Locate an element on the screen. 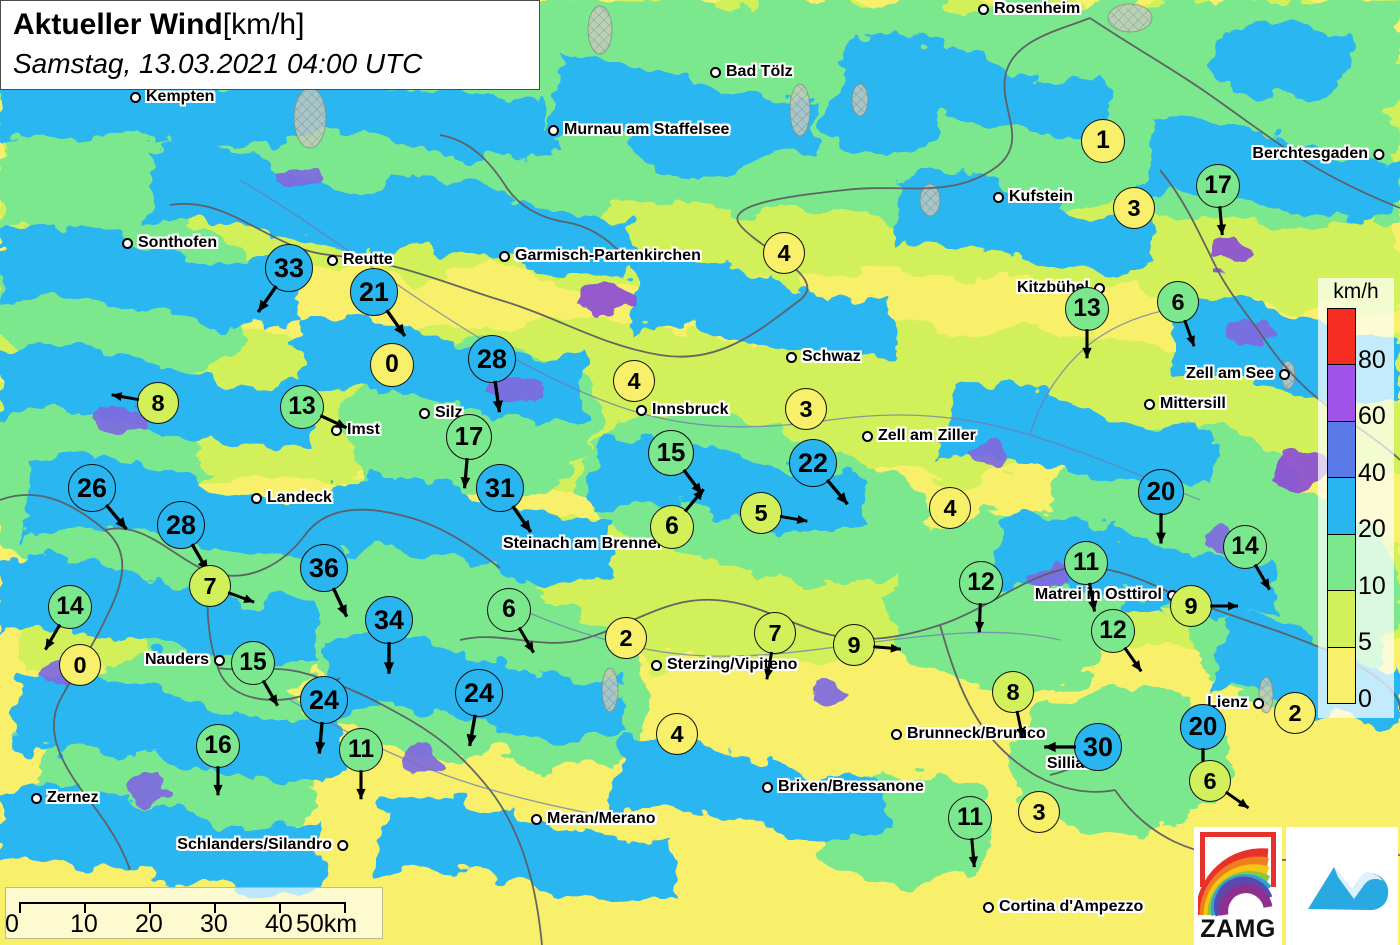  wind-station-marker: 36 is located at coordinates (324, 581).